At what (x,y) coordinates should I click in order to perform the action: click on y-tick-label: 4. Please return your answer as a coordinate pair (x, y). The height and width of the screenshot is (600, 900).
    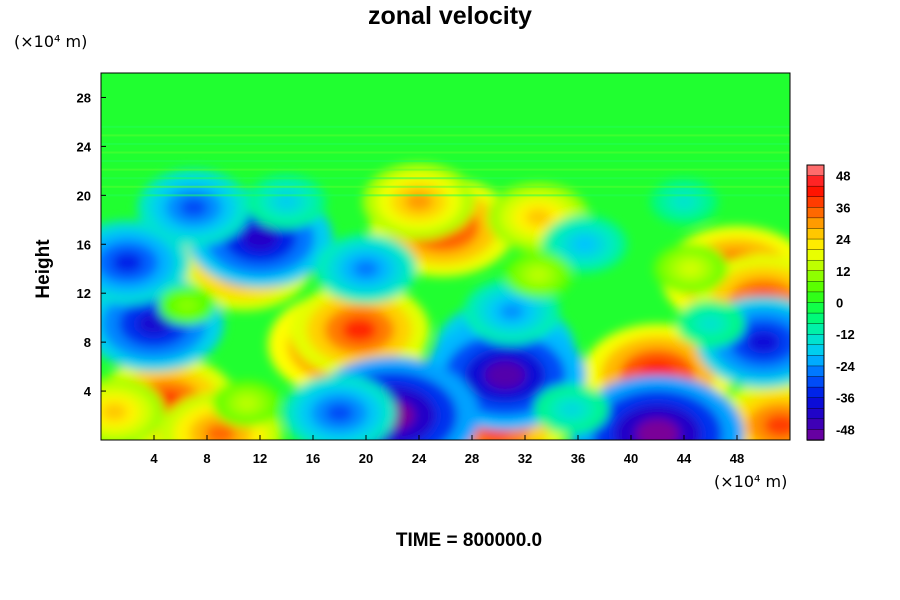
    Looking at the image, I should click on (88, 391).